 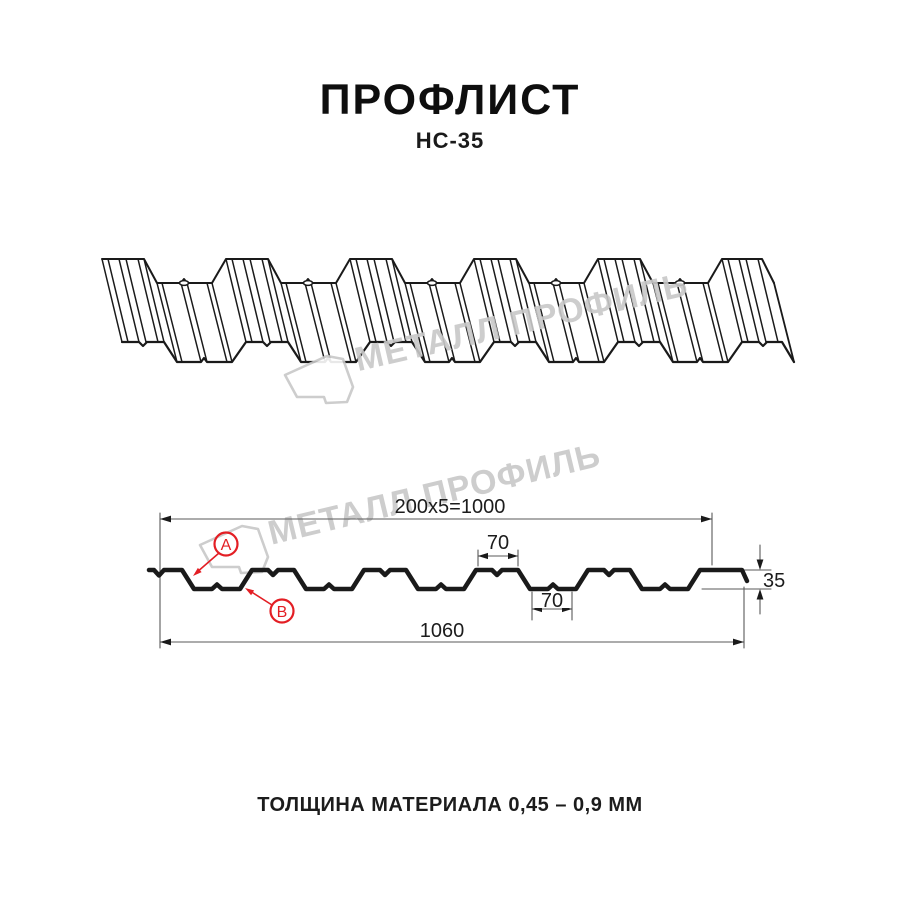 What do you see at coordinates (448, 579) in the screenshot?
I see `cross-section-profile` at bounding box center [448, 579].